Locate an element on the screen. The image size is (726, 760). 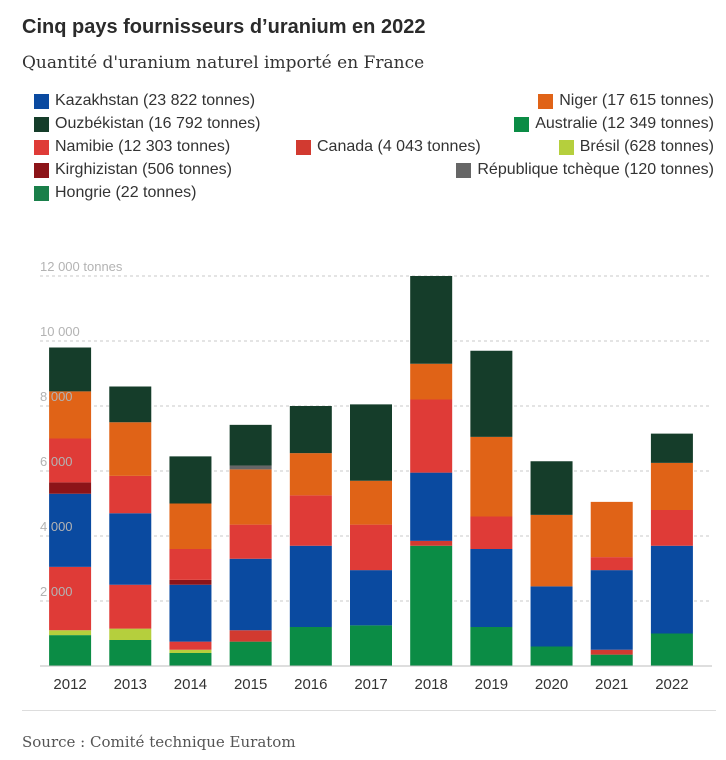
bar-segment-kazakhstan-2019 is located at coordinates (491, 588).